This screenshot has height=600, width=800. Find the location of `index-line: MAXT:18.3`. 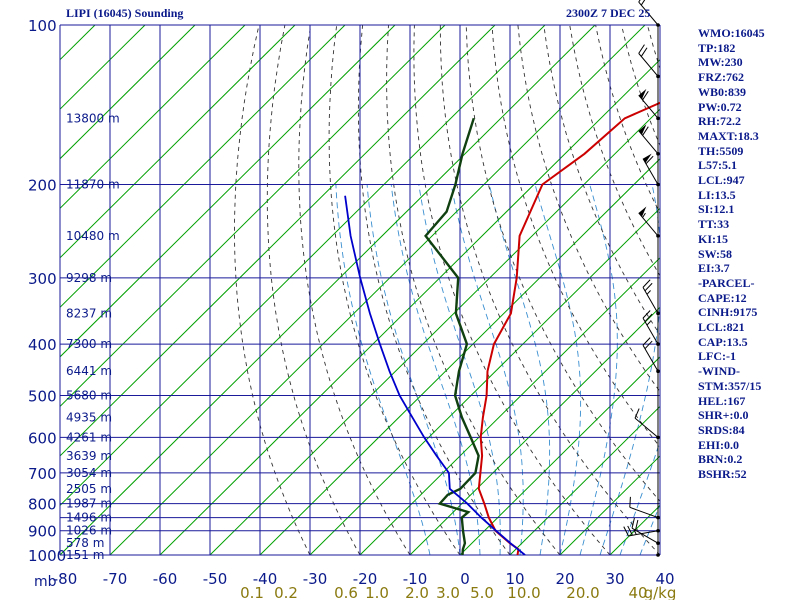

index-line: MAXT:18.3 is located at coordinates (728, 135).